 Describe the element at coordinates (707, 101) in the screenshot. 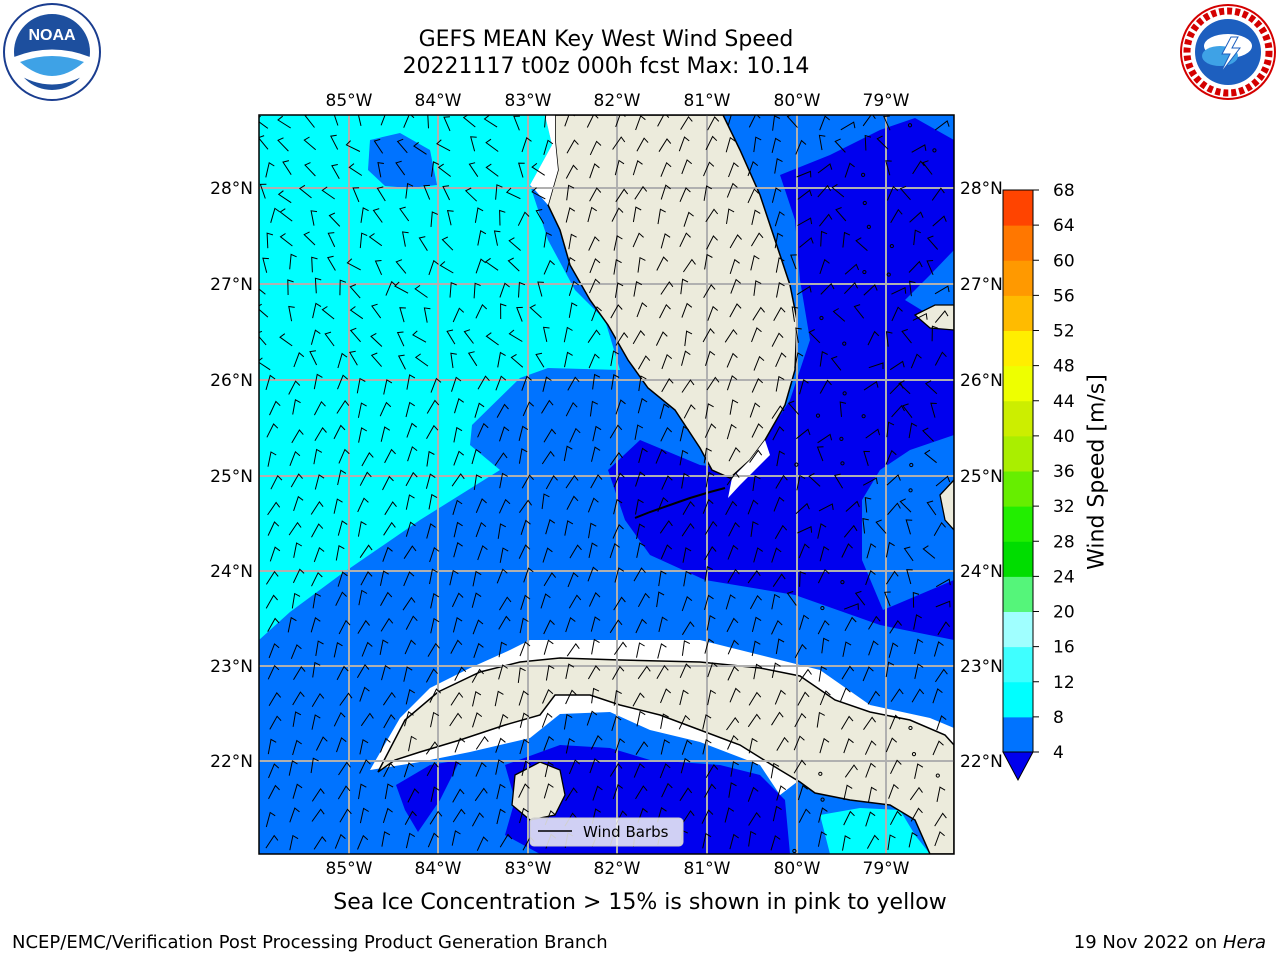

I see `lon-label-top: 81°W` at that location.